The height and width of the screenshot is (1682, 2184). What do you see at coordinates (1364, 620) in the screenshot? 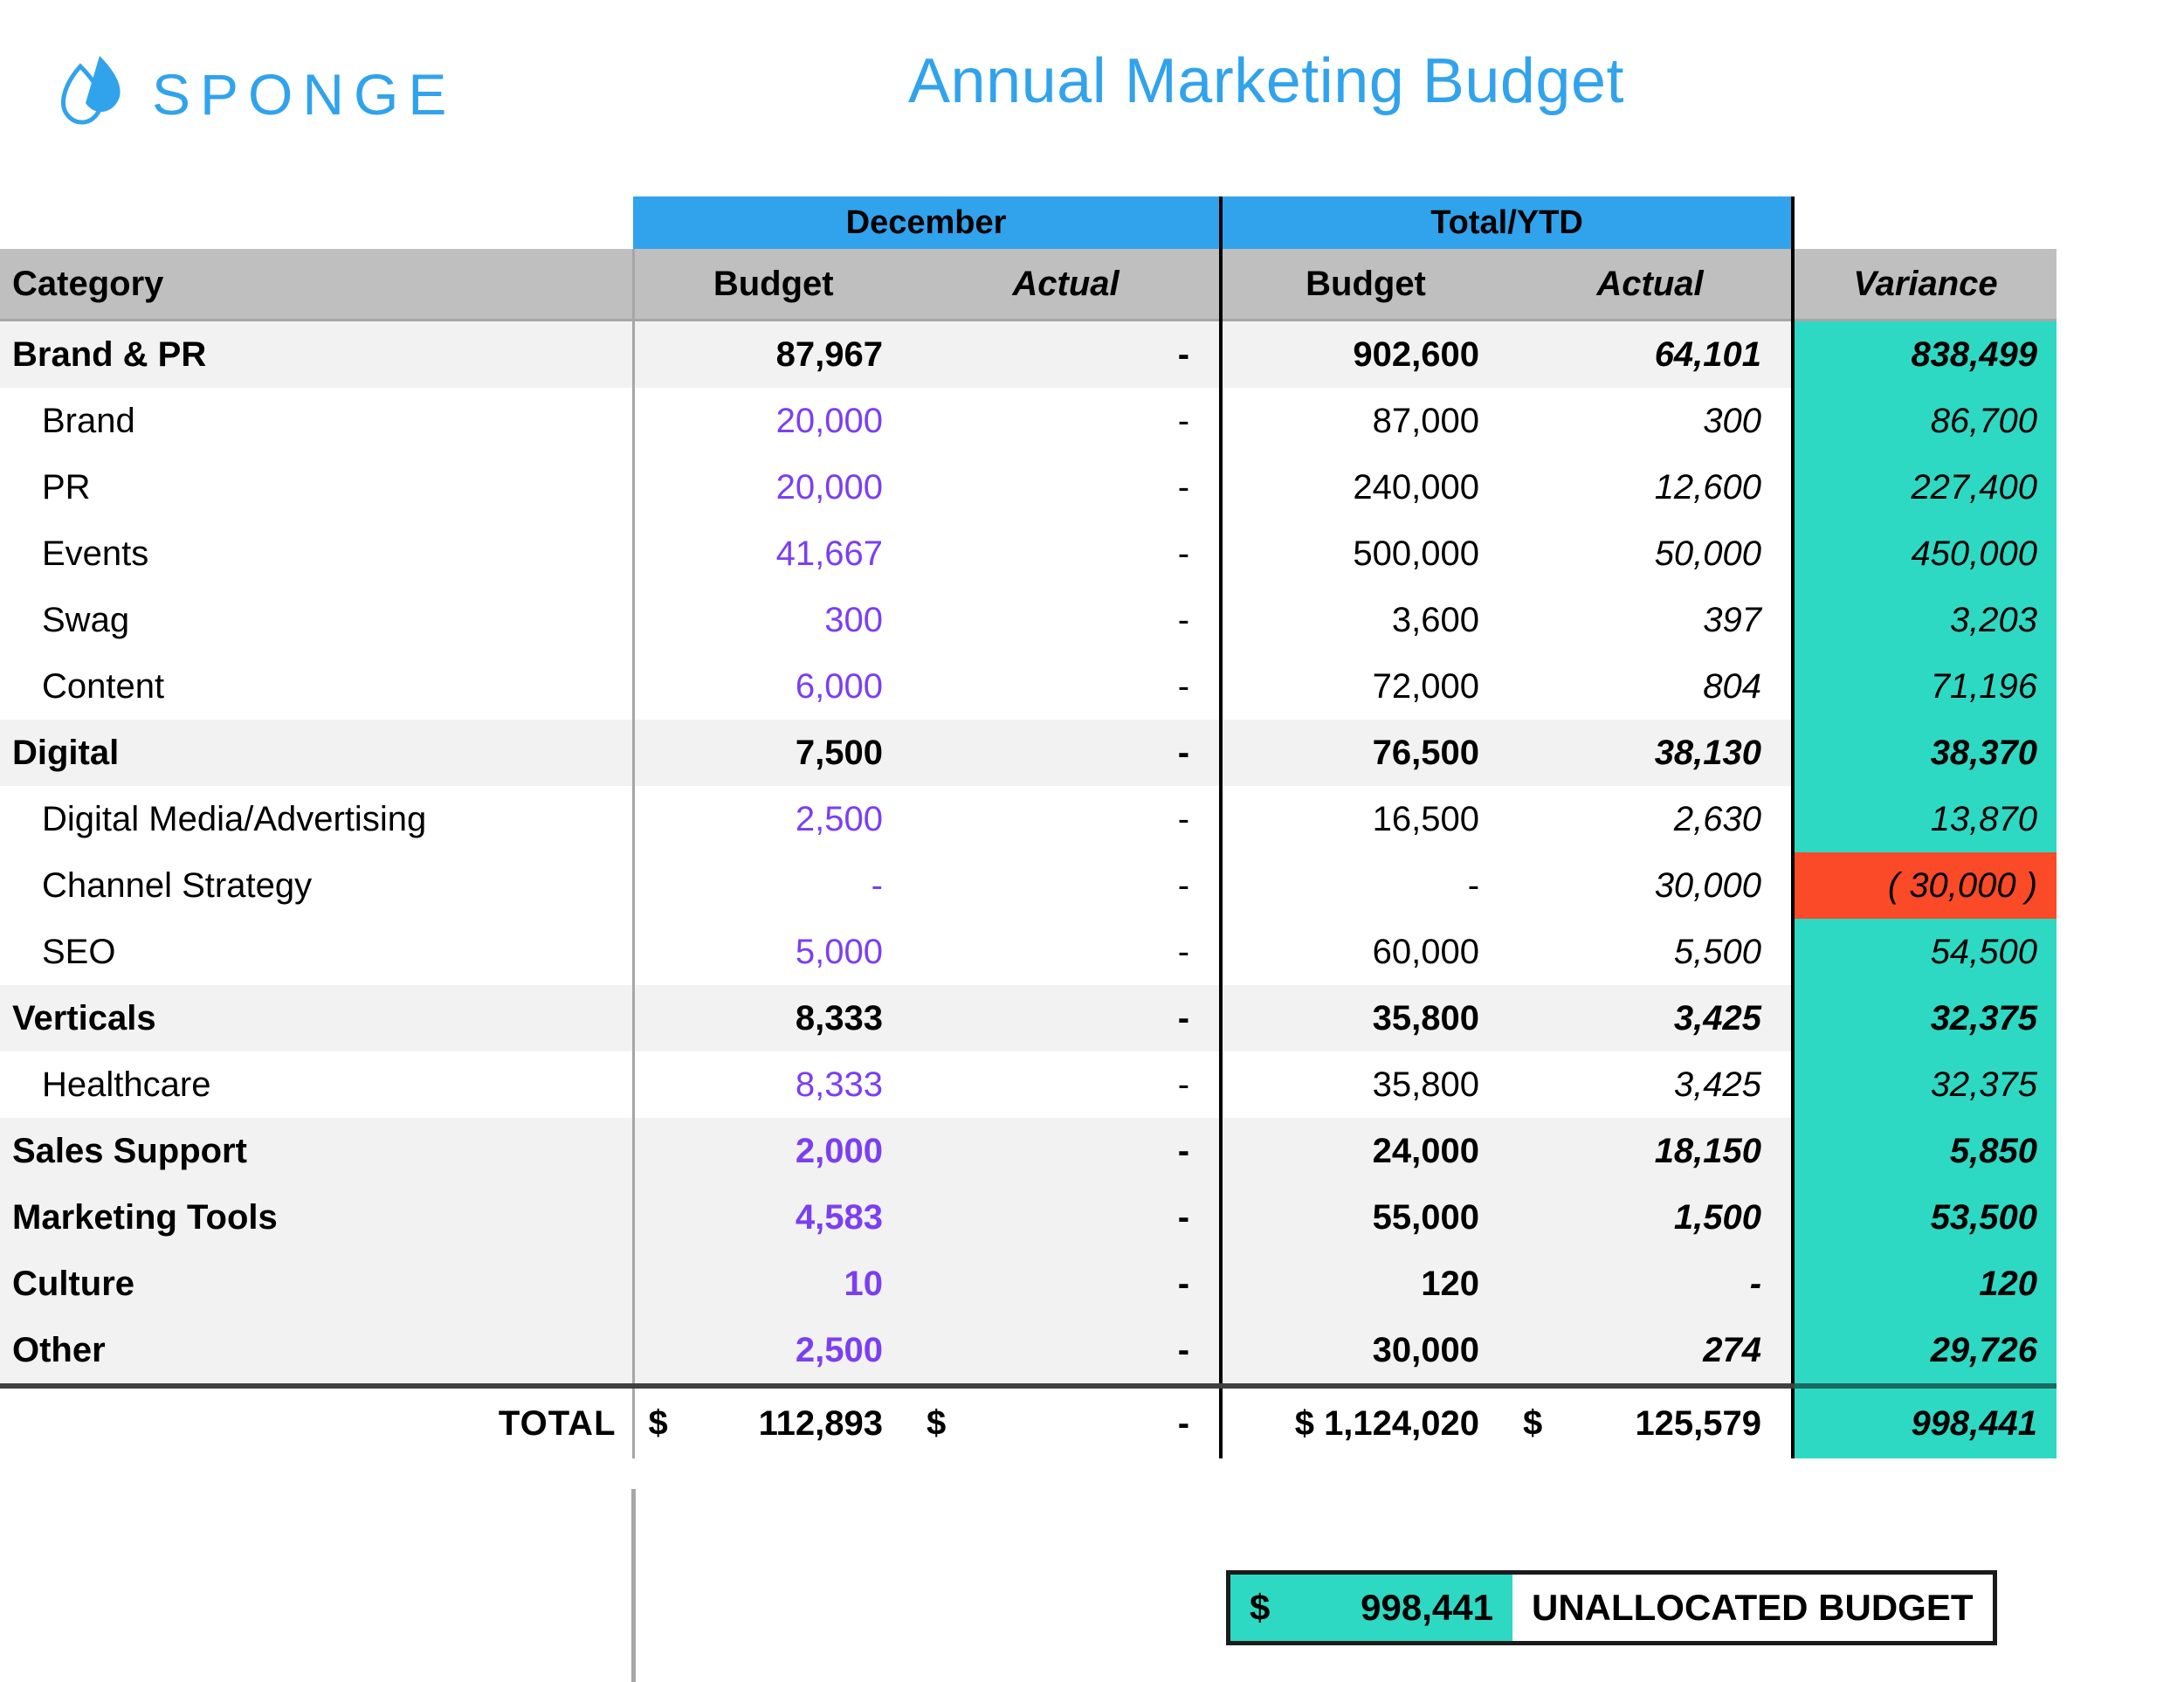
I see `cell-ytd-budget: 3,600` at bounding box center [1364, 620].